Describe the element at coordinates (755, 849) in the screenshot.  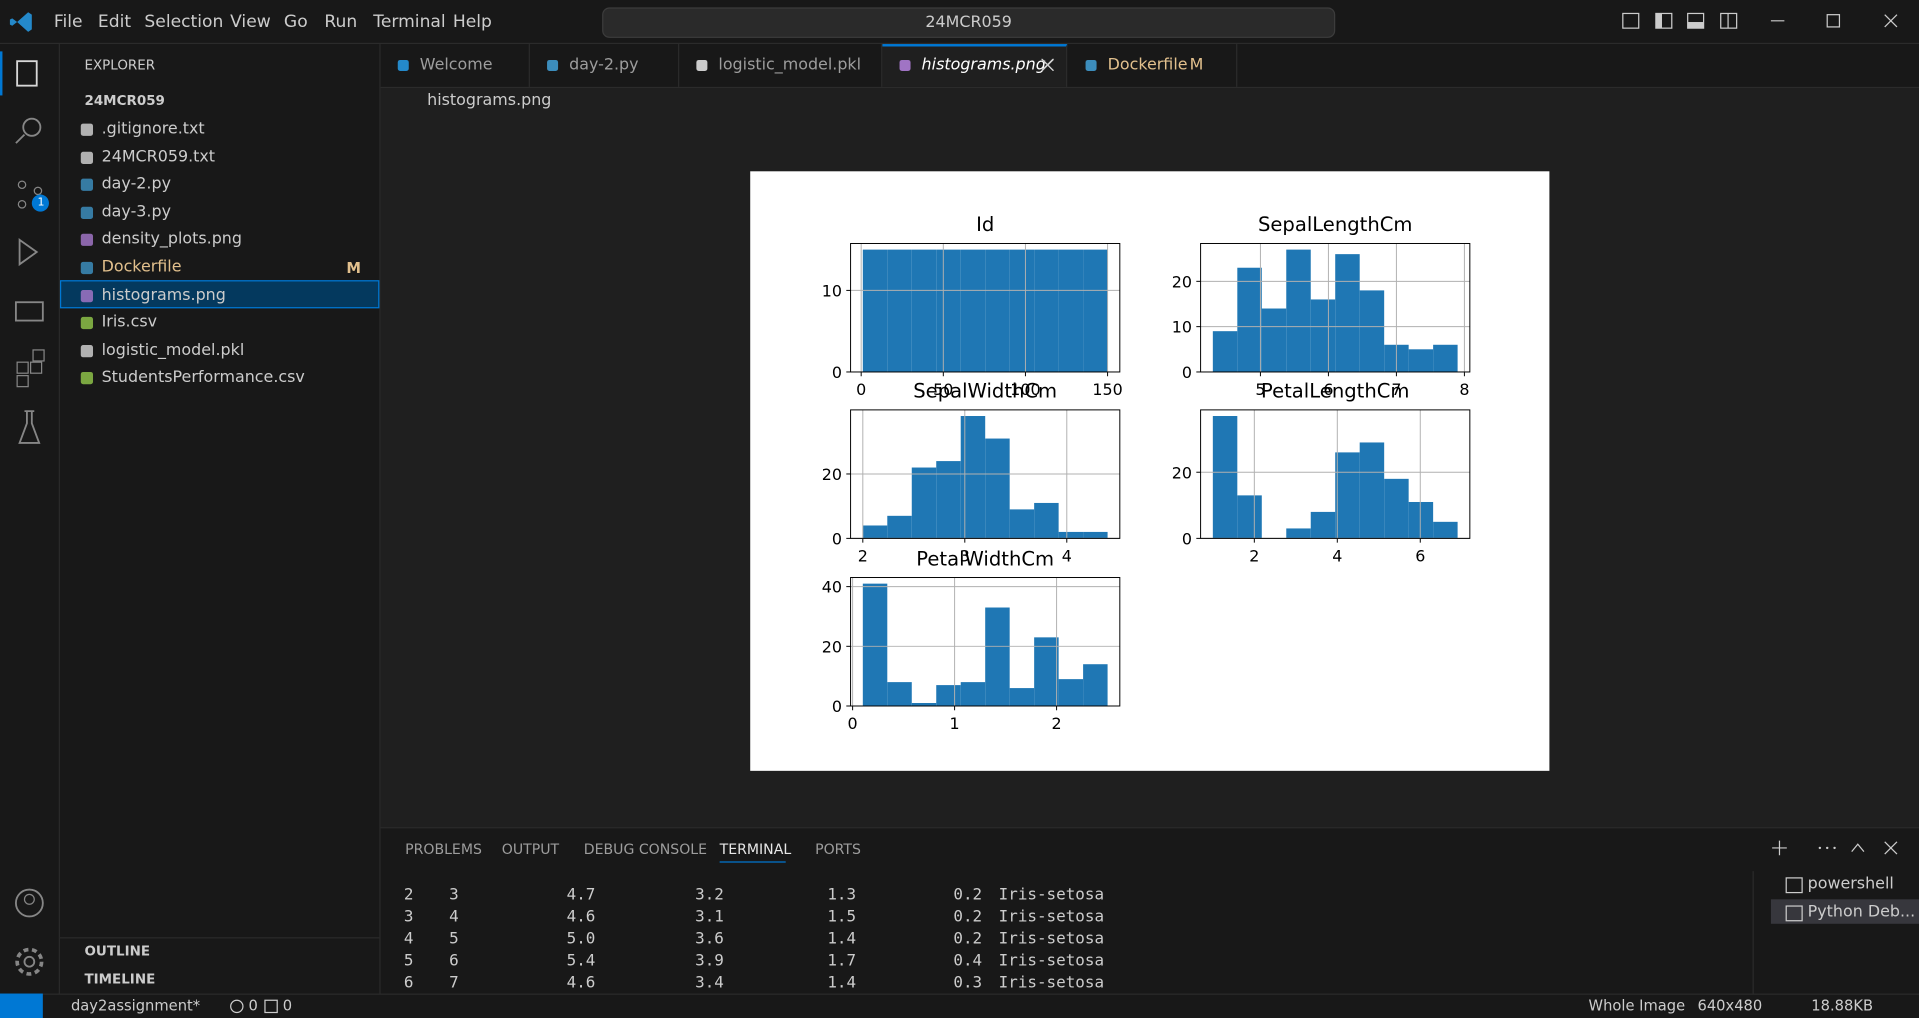
I see `panel-tab: TERMINAL` at that location.